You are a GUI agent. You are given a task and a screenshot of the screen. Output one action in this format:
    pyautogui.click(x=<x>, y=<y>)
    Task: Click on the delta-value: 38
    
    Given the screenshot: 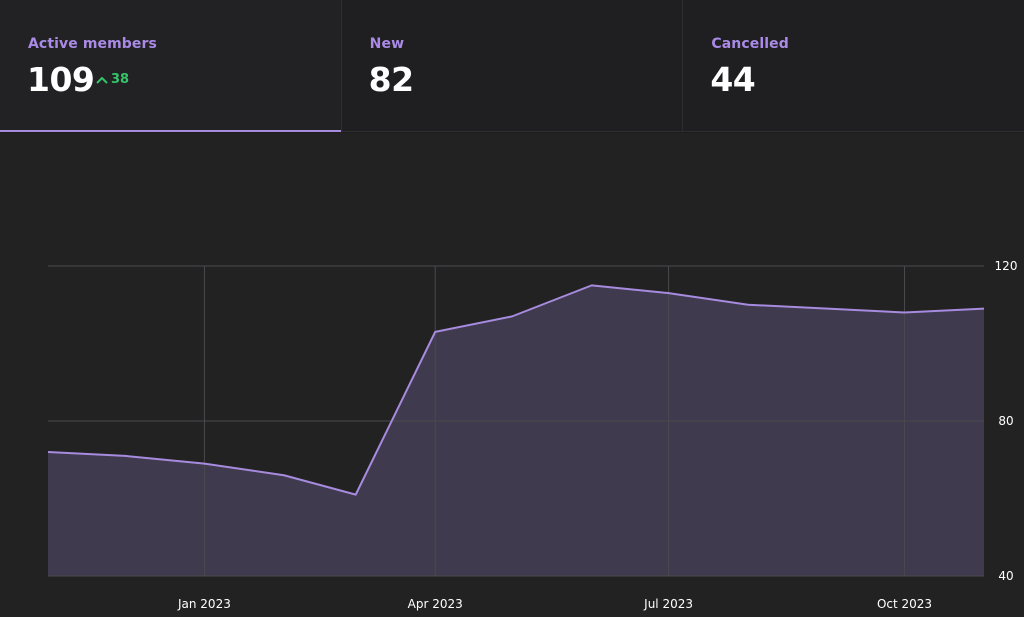 What is the action you would take?
    pyautogui.click(x=120, y=79)
    